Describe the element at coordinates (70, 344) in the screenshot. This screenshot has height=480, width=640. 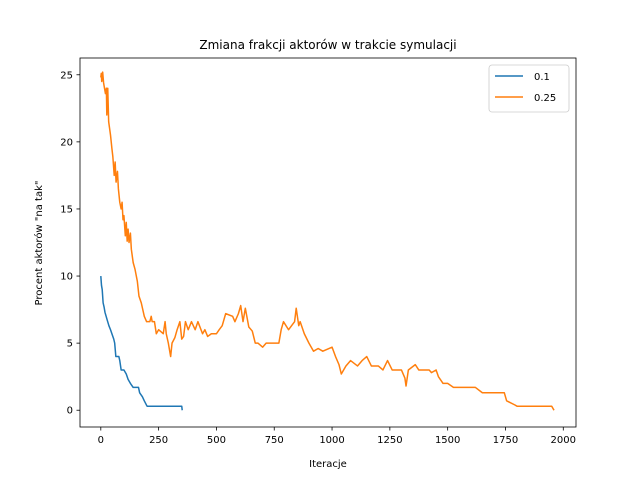
I see `y-tick-label: 5` at that location.